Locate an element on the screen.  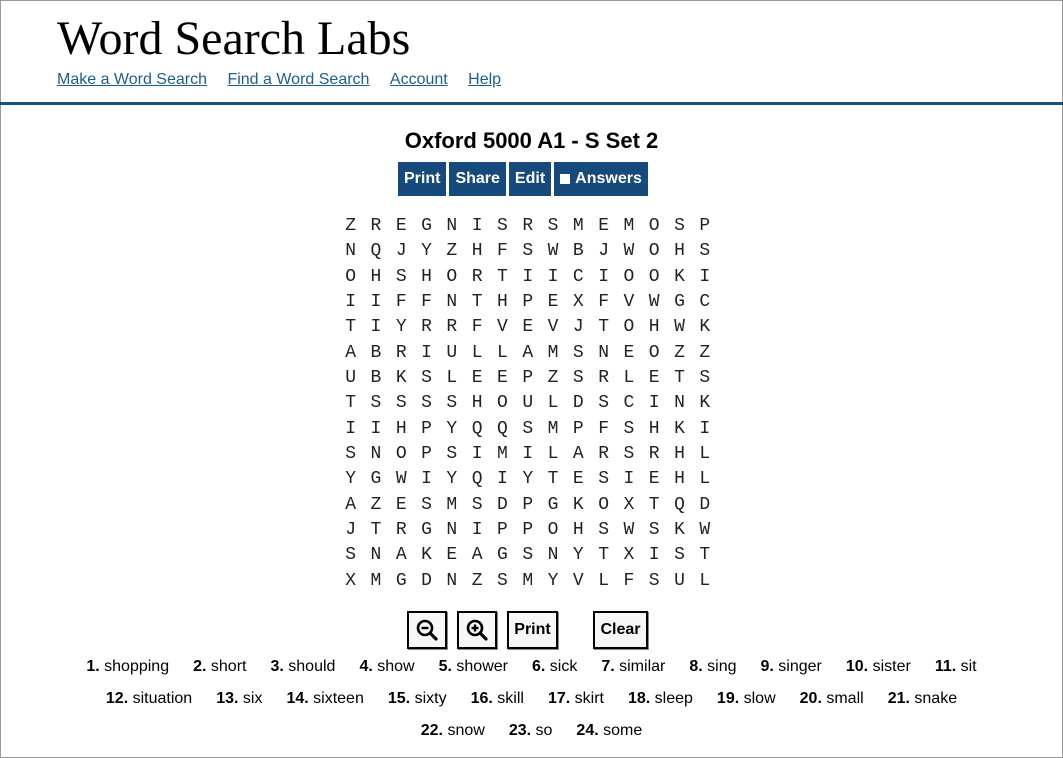
clear-button: Clear is located at coordinates (620, 630).